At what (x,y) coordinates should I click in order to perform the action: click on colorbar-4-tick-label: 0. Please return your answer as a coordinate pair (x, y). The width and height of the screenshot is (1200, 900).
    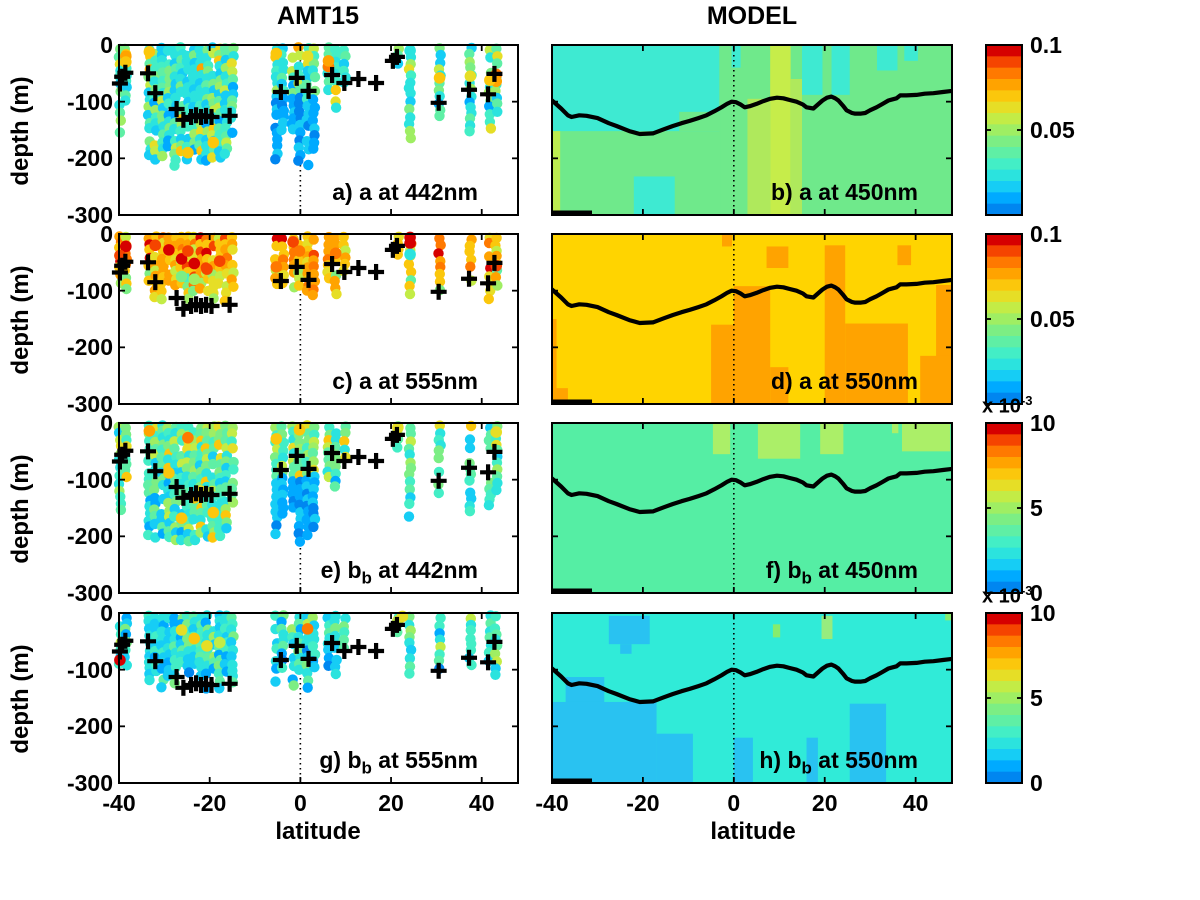
    Looking at the image, I should click on (1036, 783).